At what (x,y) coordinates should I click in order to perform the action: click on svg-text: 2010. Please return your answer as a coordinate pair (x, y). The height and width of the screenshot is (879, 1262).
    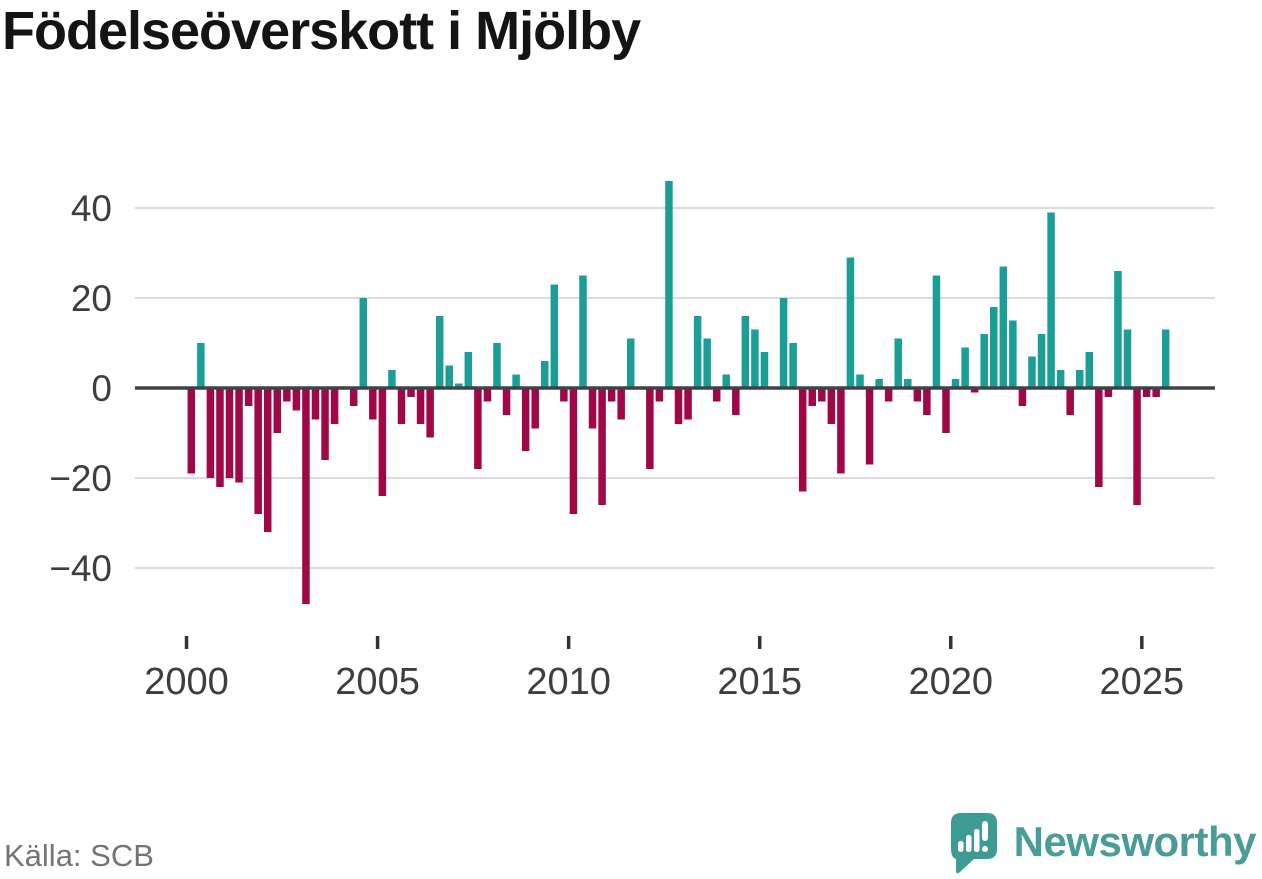
    Looking at the image, I should click on (568, 682).